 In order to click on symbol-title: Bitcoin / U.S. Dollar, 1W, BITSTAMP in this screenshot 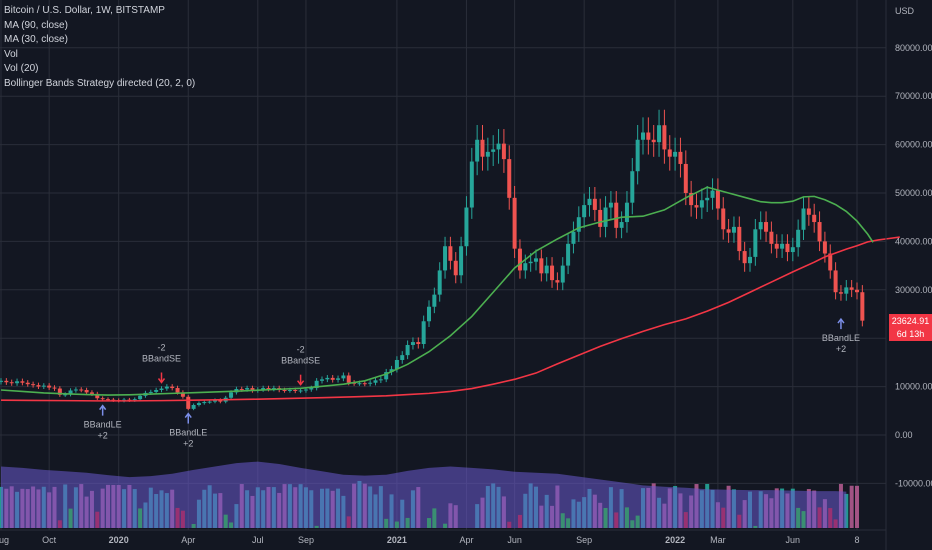, I will do `click(84, 10)`.